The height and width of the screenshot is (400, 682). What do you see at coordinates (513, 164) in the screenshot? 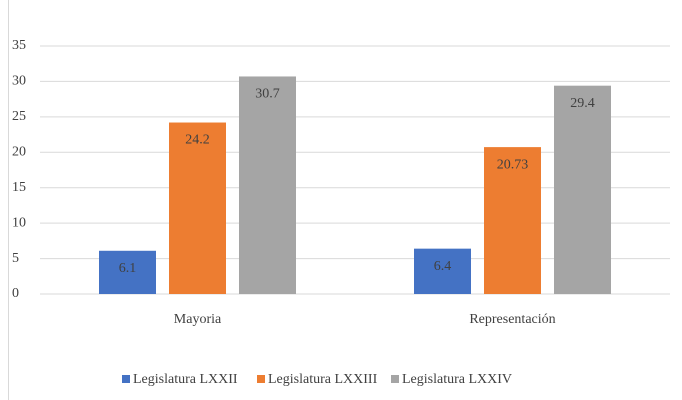
I see `value-label: 20.73` at bounding box center [513, 164].